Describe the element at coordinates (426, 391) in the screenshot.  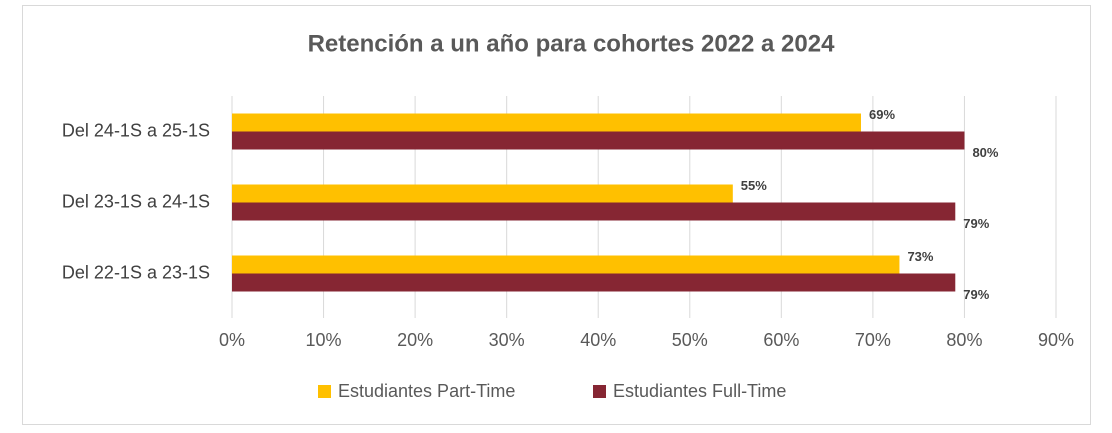
I see `legend-label: Estudiantes Part-Time` at that location.